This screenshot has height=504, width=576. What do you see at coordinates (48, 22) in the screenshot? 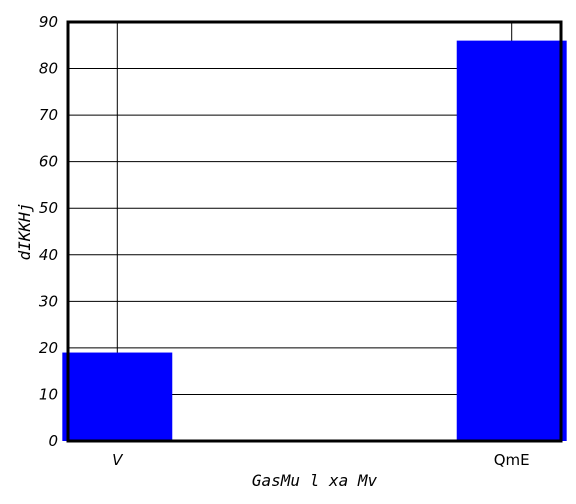
I see `y-tick-label: 90` at bounding box center [48, 22].